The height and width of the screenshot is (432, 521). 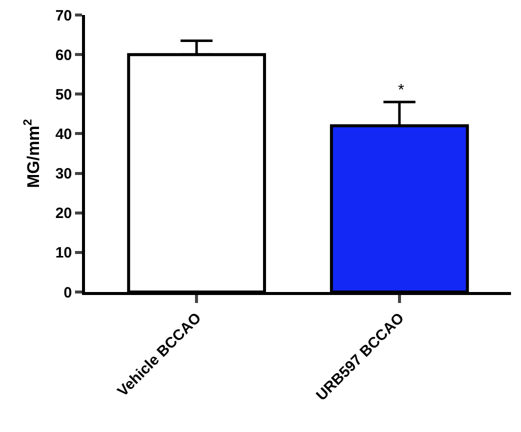 What do you see at coordinates (63, 134) in the screenshot?
I see `y-tick-label: 40` at bounding box center [63, 134].